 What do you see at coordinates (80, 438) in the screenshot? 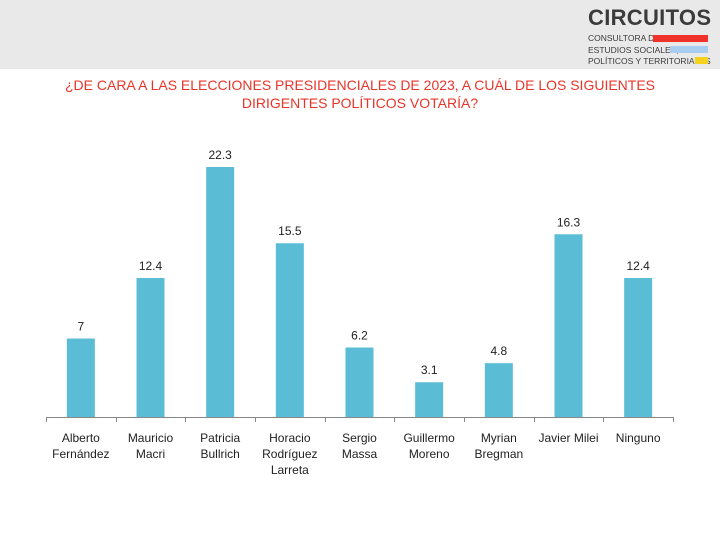
I see `x-tick-label-line: Alberto` at bounding box center [80, 438].